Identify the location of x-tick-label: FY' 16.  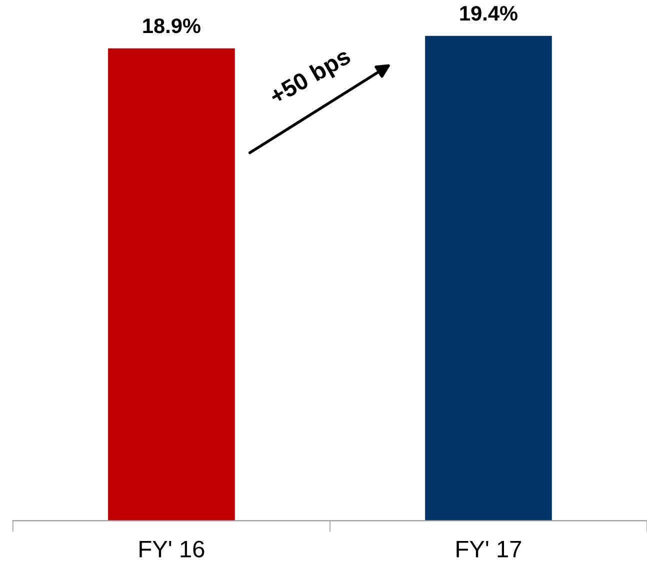
(172, 549).